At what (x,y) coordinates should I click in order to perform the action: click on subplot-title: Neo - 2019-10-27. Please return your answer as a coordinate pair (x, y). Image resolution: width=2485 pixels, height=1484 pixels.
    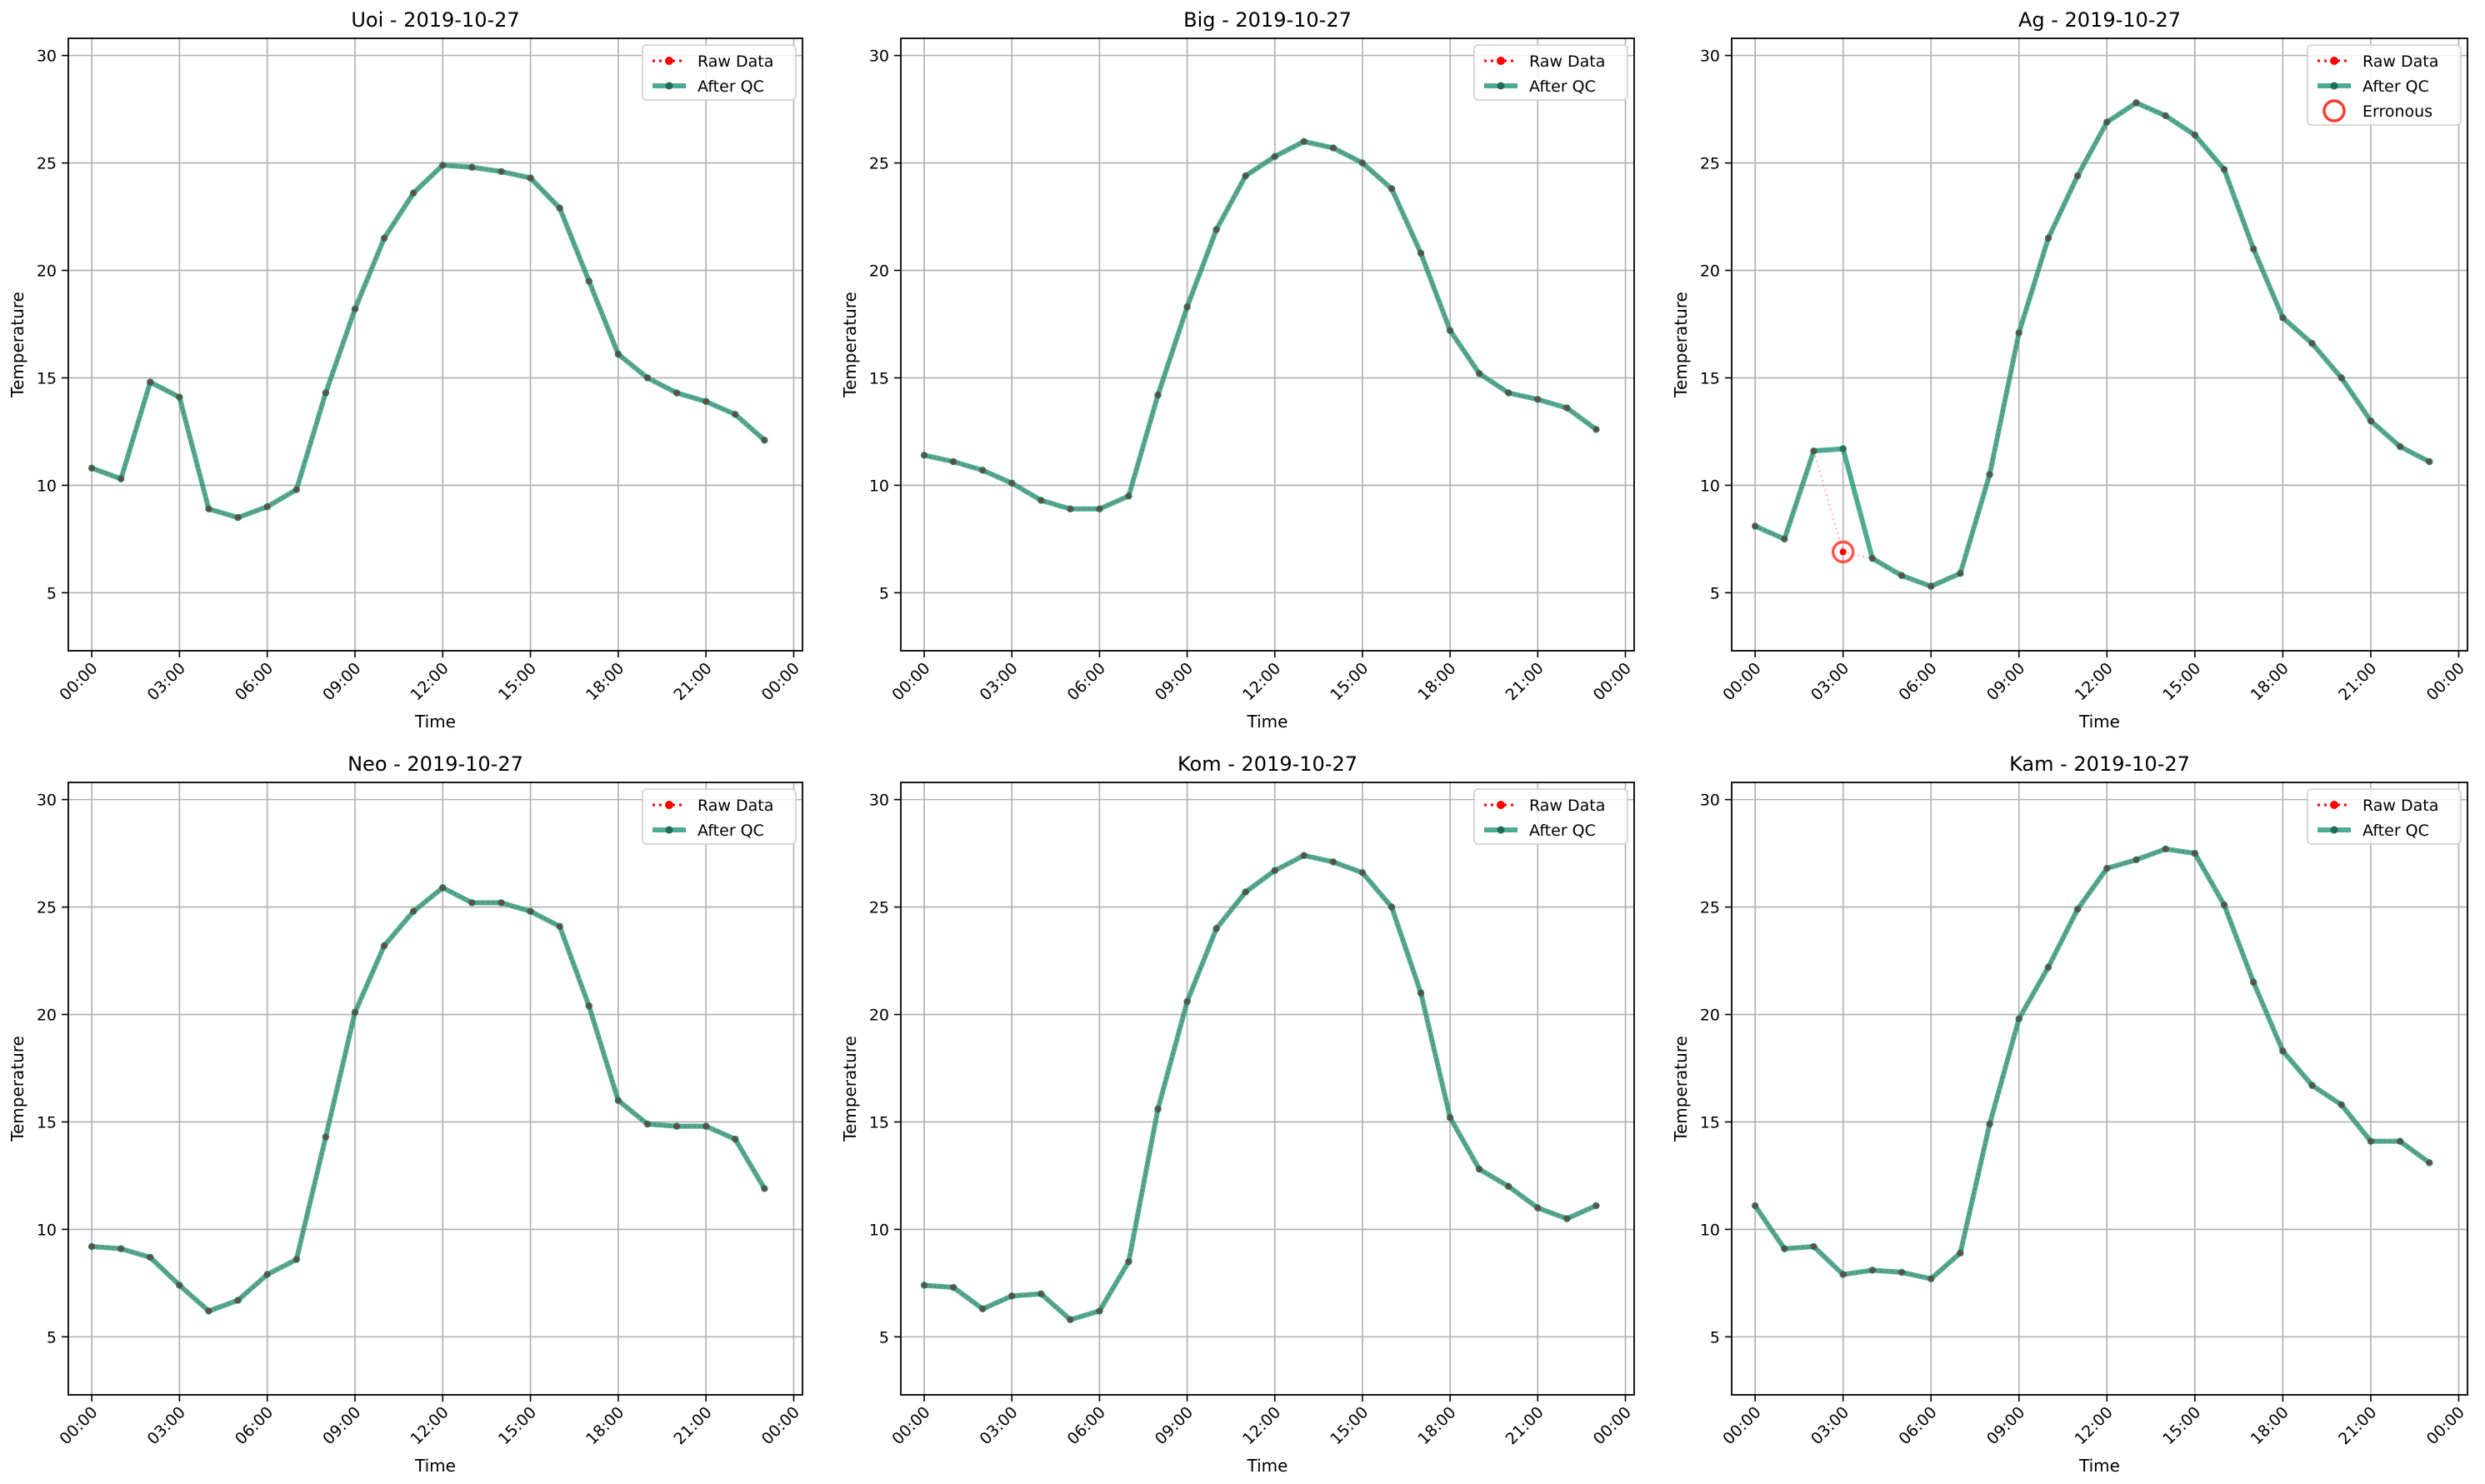
    Looking at the image, I should click on (436, 764).